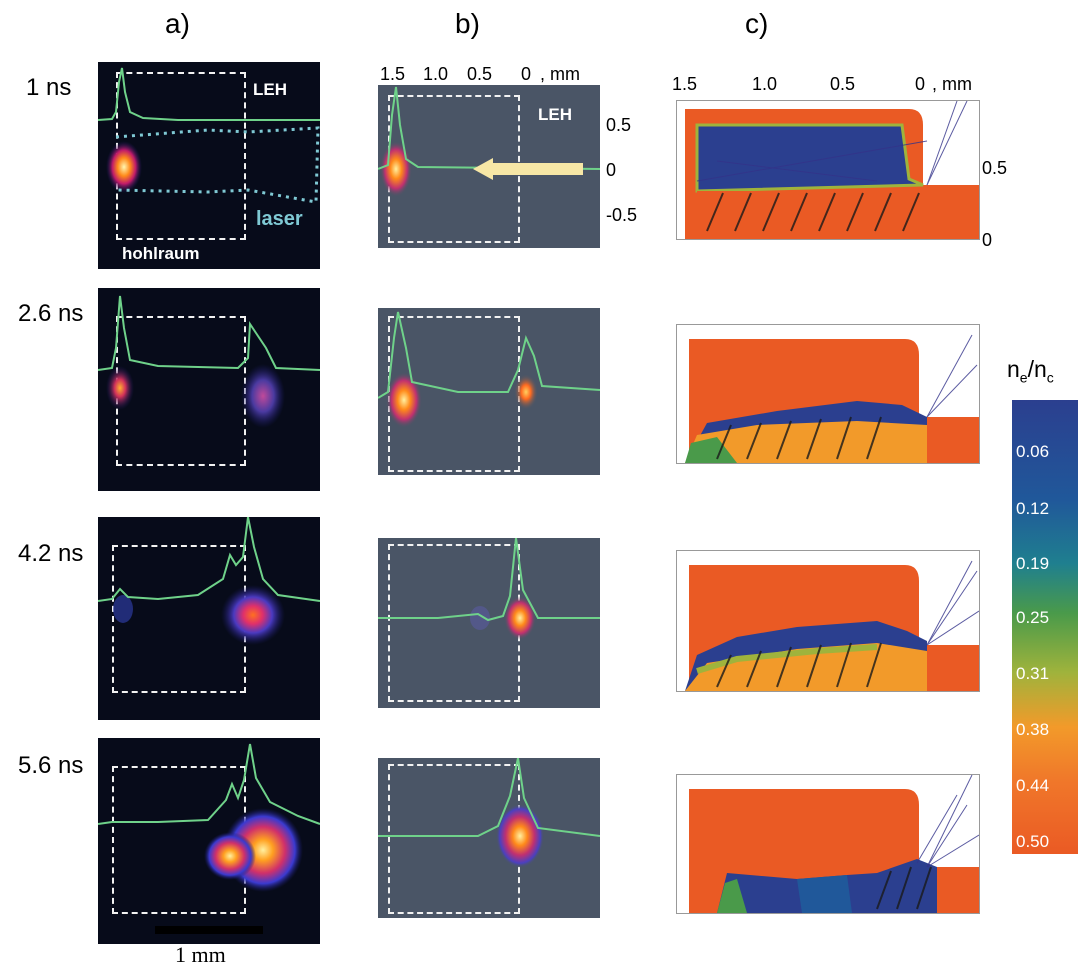 The image size is (1081, 974). What do you see at coordinates (51, 313) in the screenshot?
I see `time-label-2: 2.6 ns` at bounding box center [51, 313].